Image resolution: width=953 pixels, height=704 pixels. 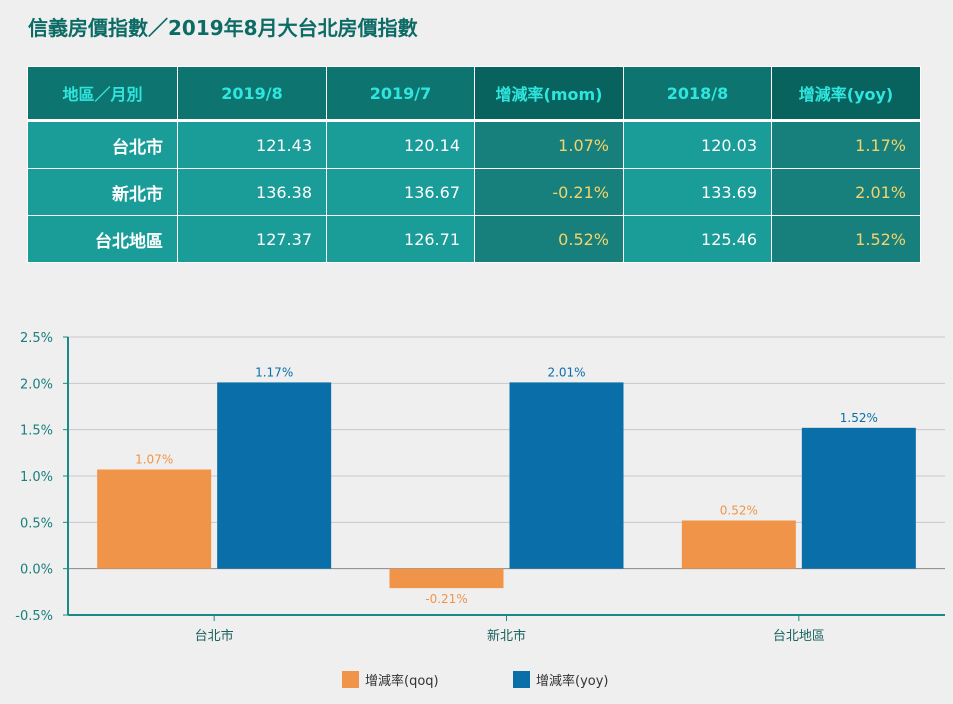 What do you see at coordinates (252, 93) in the screenshot?
I see `header-2019-8: 2019/8` at bounding box center [252, 93].